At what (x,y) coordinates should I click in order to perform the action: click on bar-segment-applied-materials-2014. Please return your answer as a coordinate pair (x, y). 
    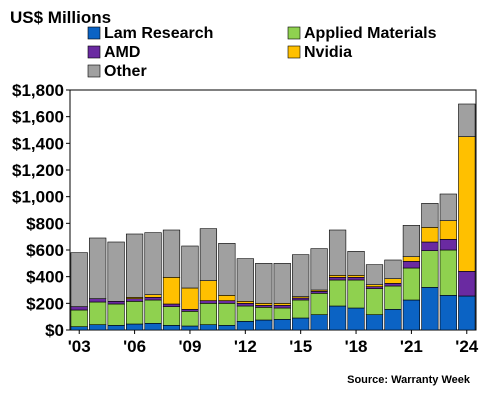
    Looking at the image, I should click on (282, 313).